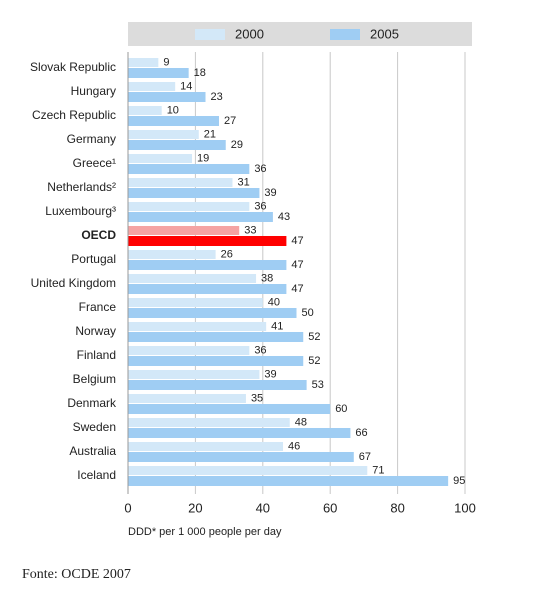 Image resolution: width=555 pixels, height=607 pixels. What do you see at coordinates (270, 374) in the screenshot?
I see `value-label: 39` at bounding box center [270, 374].